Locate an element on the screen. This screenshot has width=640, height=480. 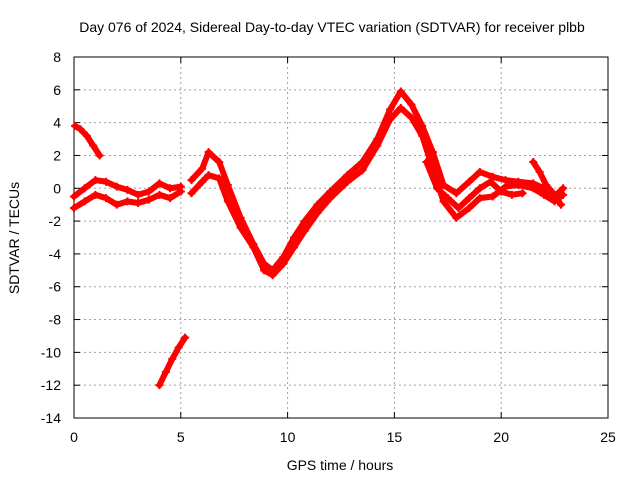
y-tick-label: -4 is located at coordinates (55, 254).